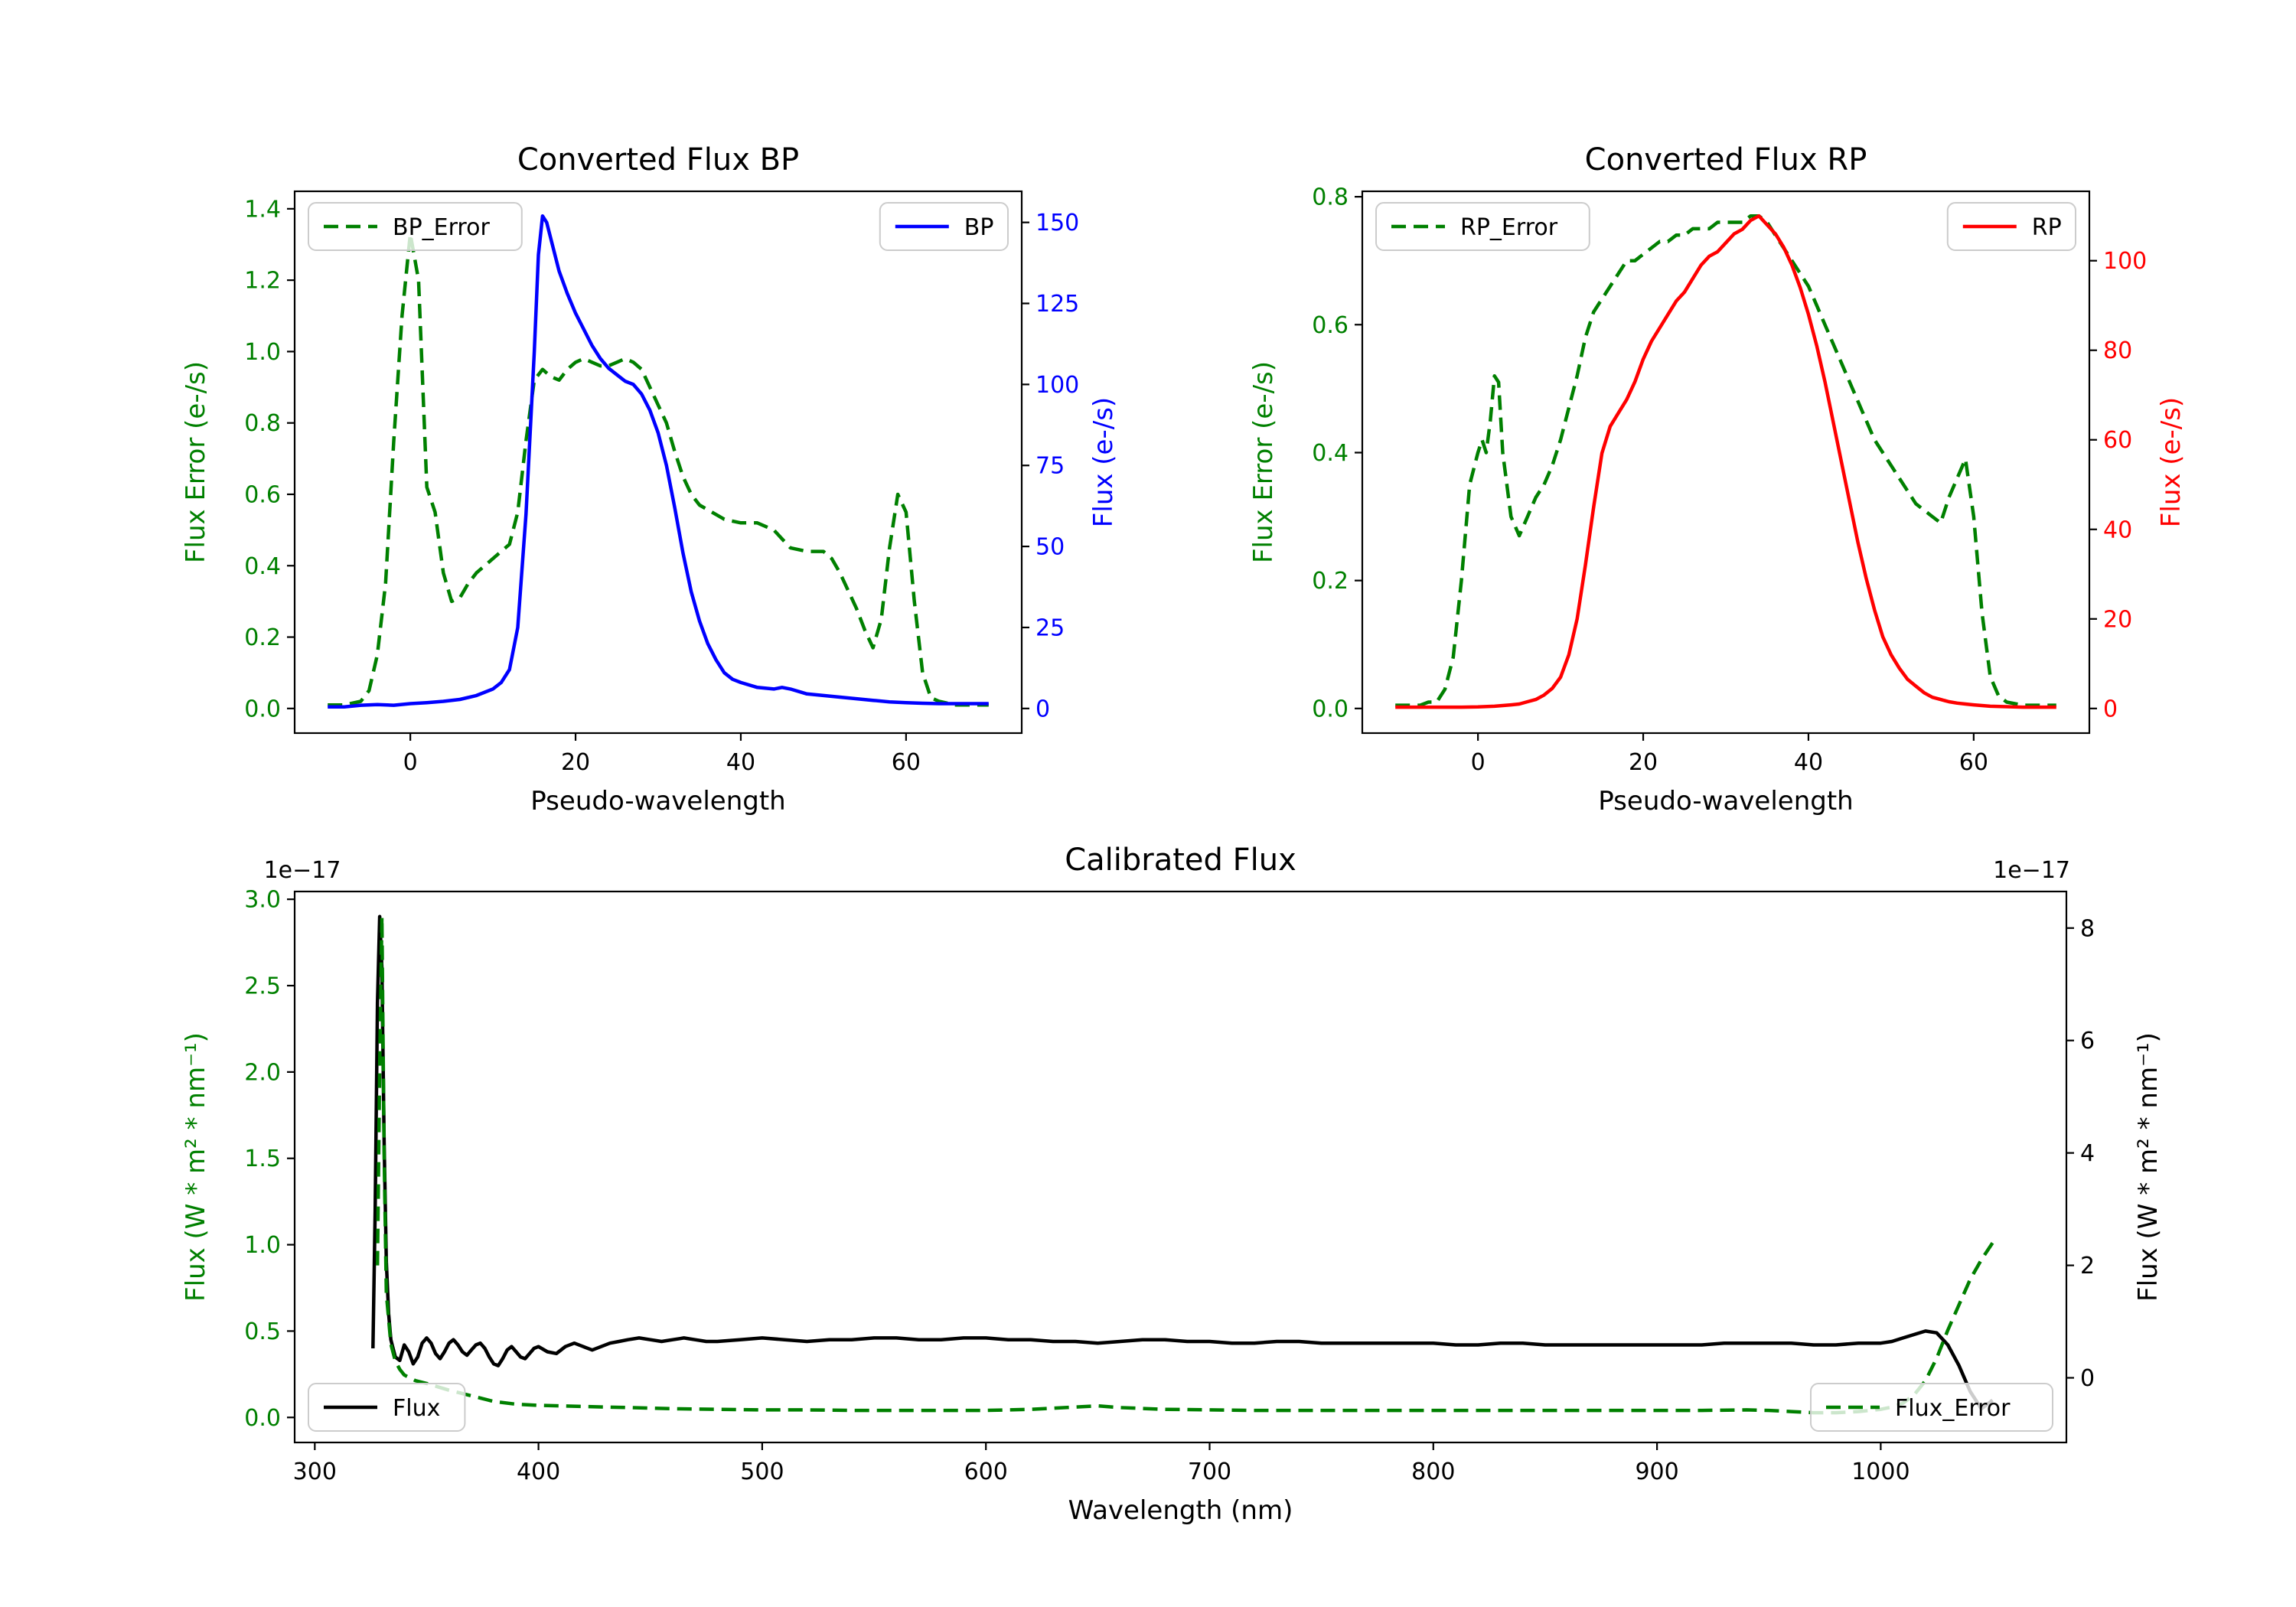 The height and width of the screenshot is (1607, 2296). What do you see at coordinates (2171, 462) in the screenshot?
I see `converted-flux-rp-right-axis-label: Flux (e-/s)` at bounding box center [2171, 462].